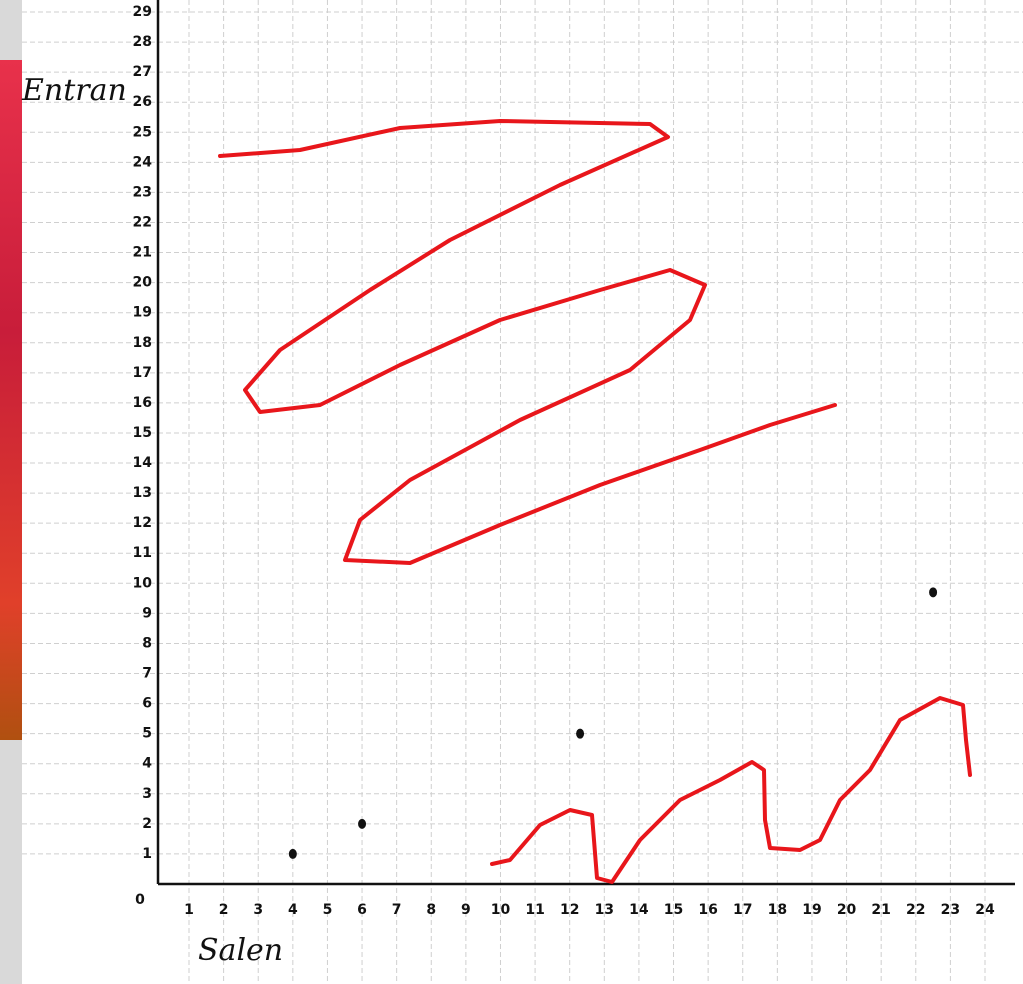 The width and height of the screenshot is (1023, 984). Describe the element at coordinates (74, 90) in the screenshot. I see `y-axis-label: Entran` at that location.